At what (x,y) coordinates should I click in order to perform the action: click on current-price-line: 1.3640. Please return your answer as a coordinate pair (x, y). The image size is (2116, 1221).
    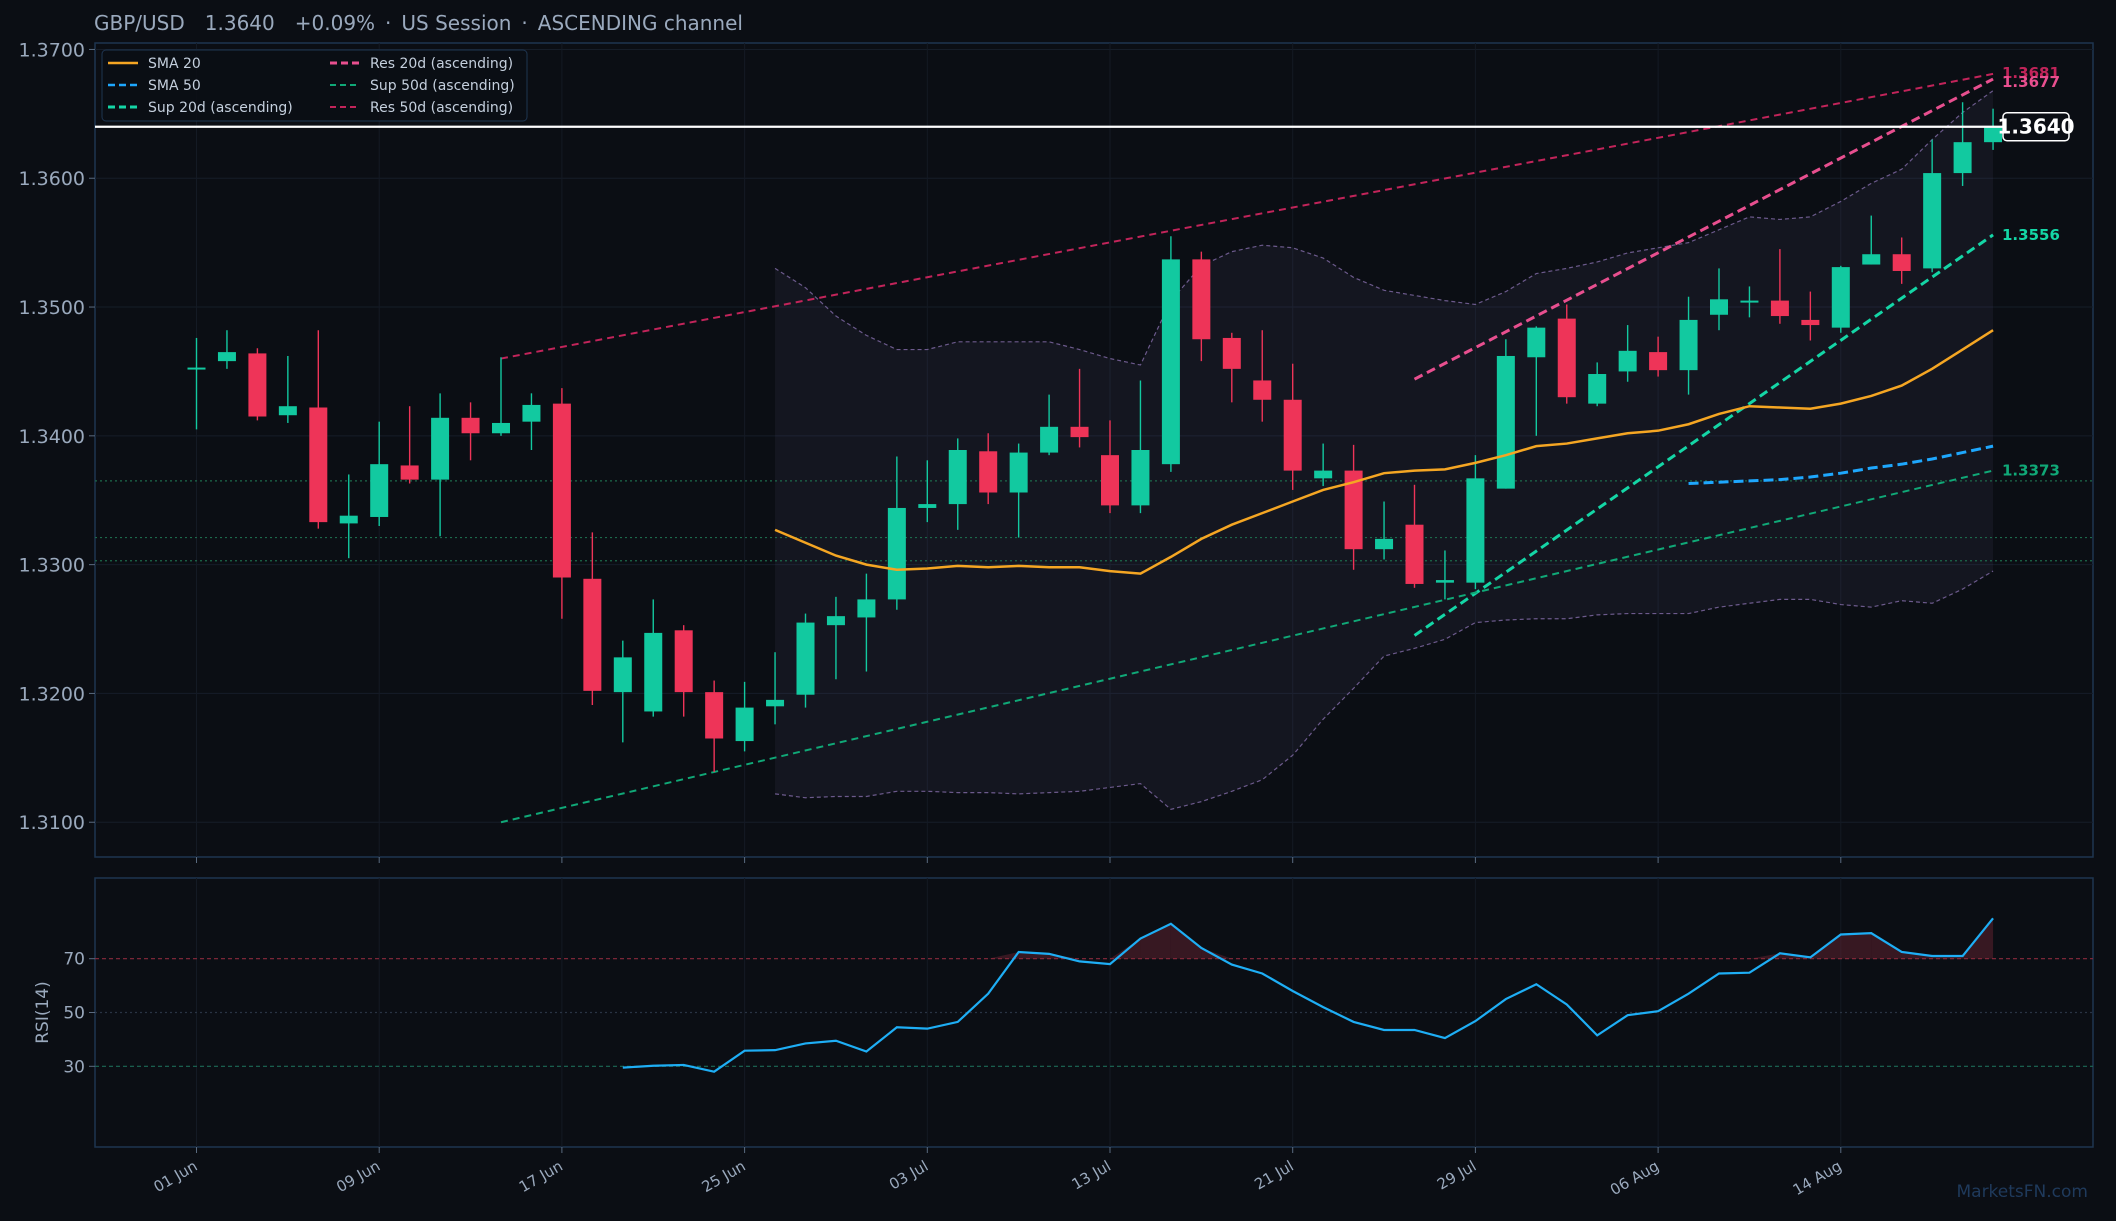
    Looking at the image, I should click on (1085, 126).